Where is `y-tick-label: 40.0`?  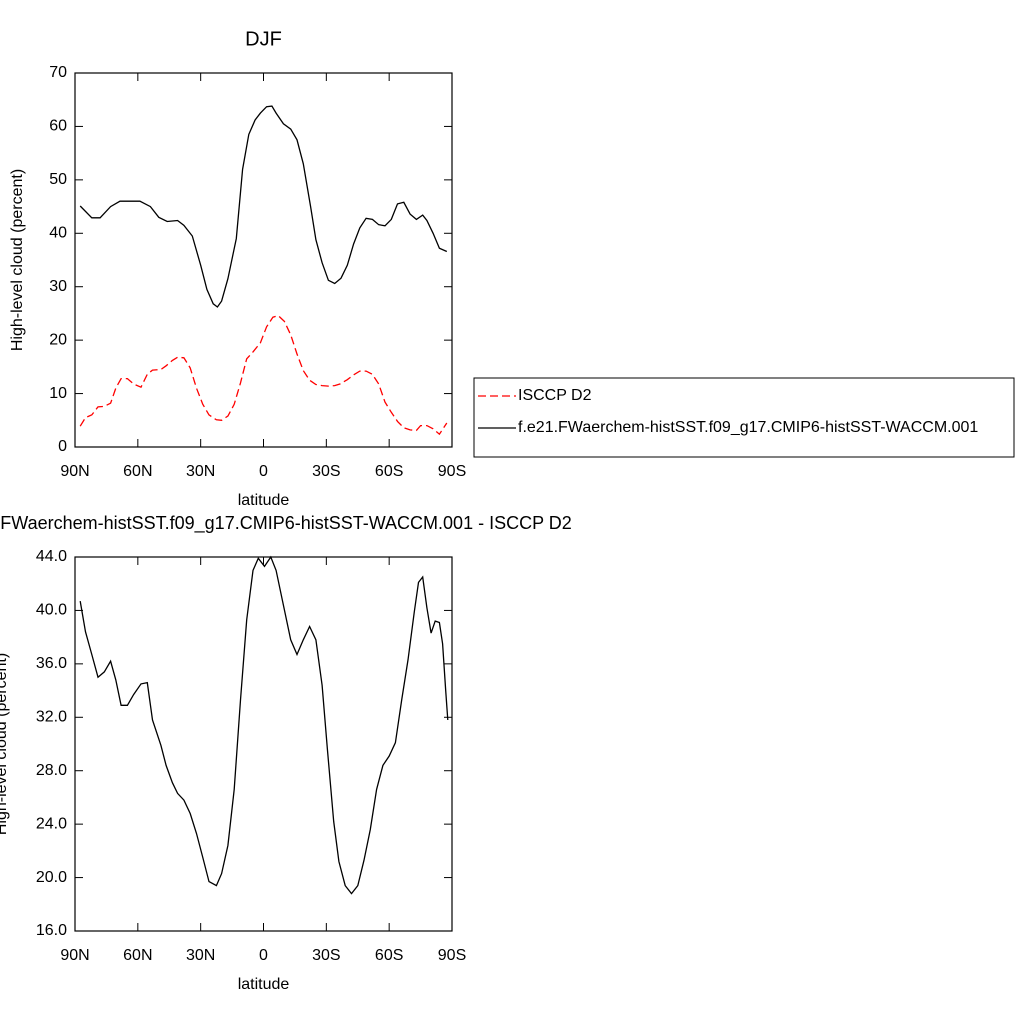 y-tick-label: 40.0 is located at coordinates (51, 610).